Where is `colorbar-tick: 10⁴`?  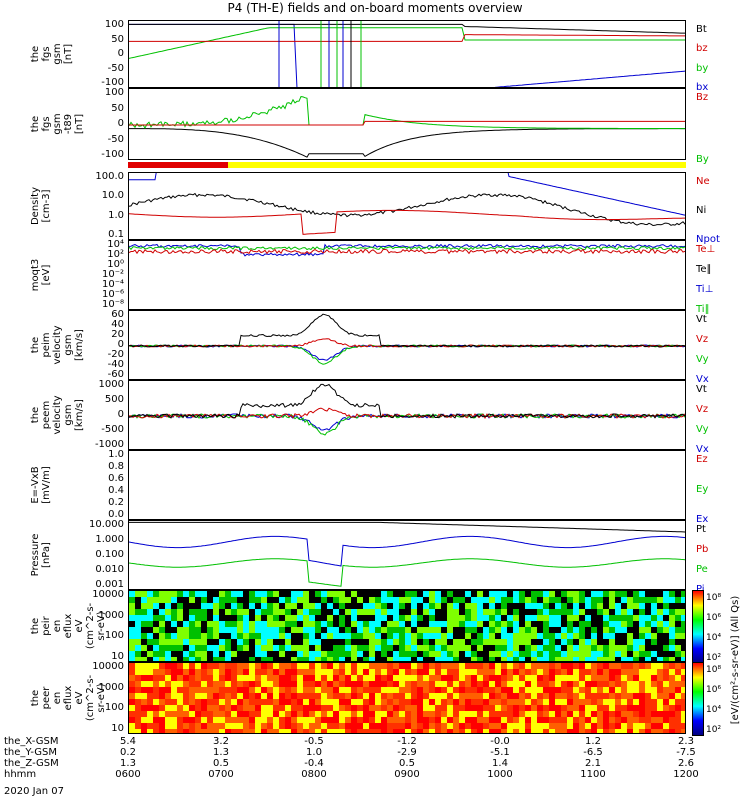
colorbar-tick: 10⁴ is located at coordinates (714, 638).